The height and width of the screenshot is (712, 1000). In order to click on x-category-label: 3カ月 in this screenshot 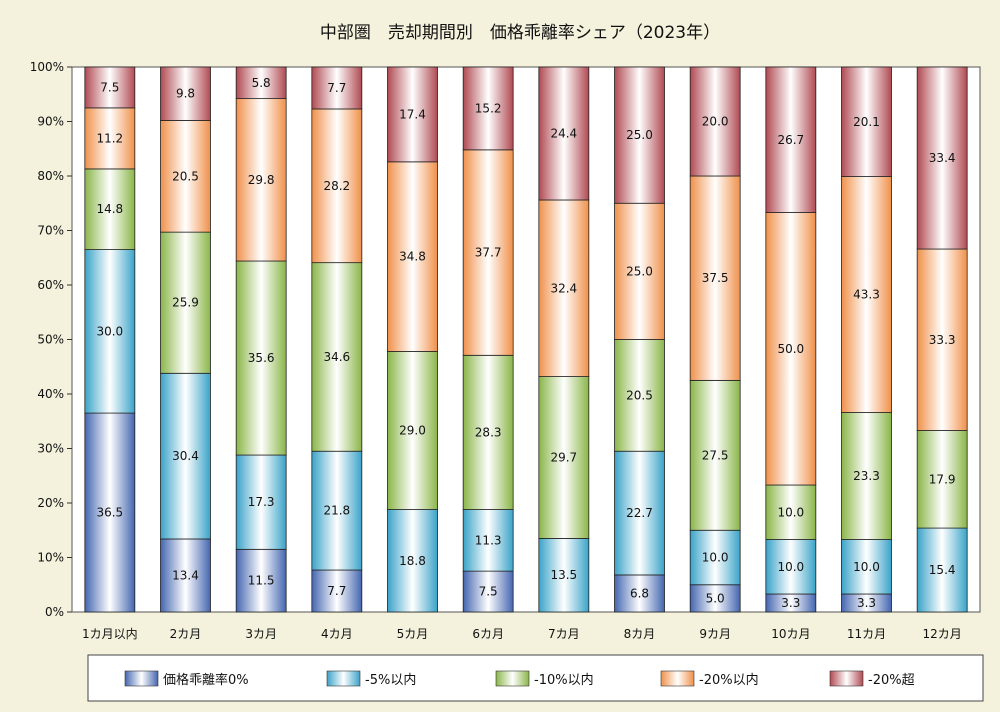, I will do `click(261, 634)`.